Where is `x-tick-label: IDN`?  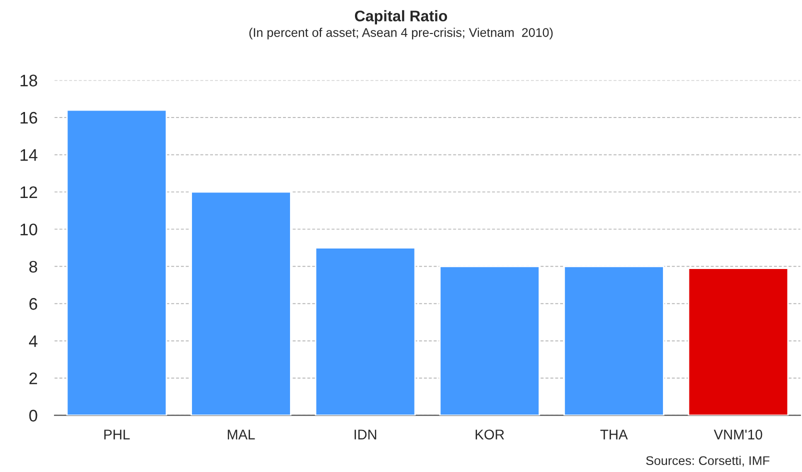 x-tick-label: IDN is located at coordinates (365, 435).